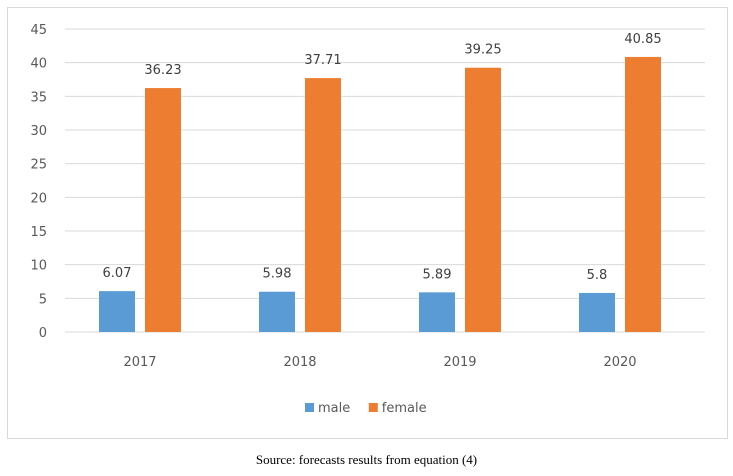 The height and width of the screenshot is (476, 733). What do you see at coordinates (38, 266) in the screenshot?
I see `y-tick-label: 10` at bounding box center [38, 266].